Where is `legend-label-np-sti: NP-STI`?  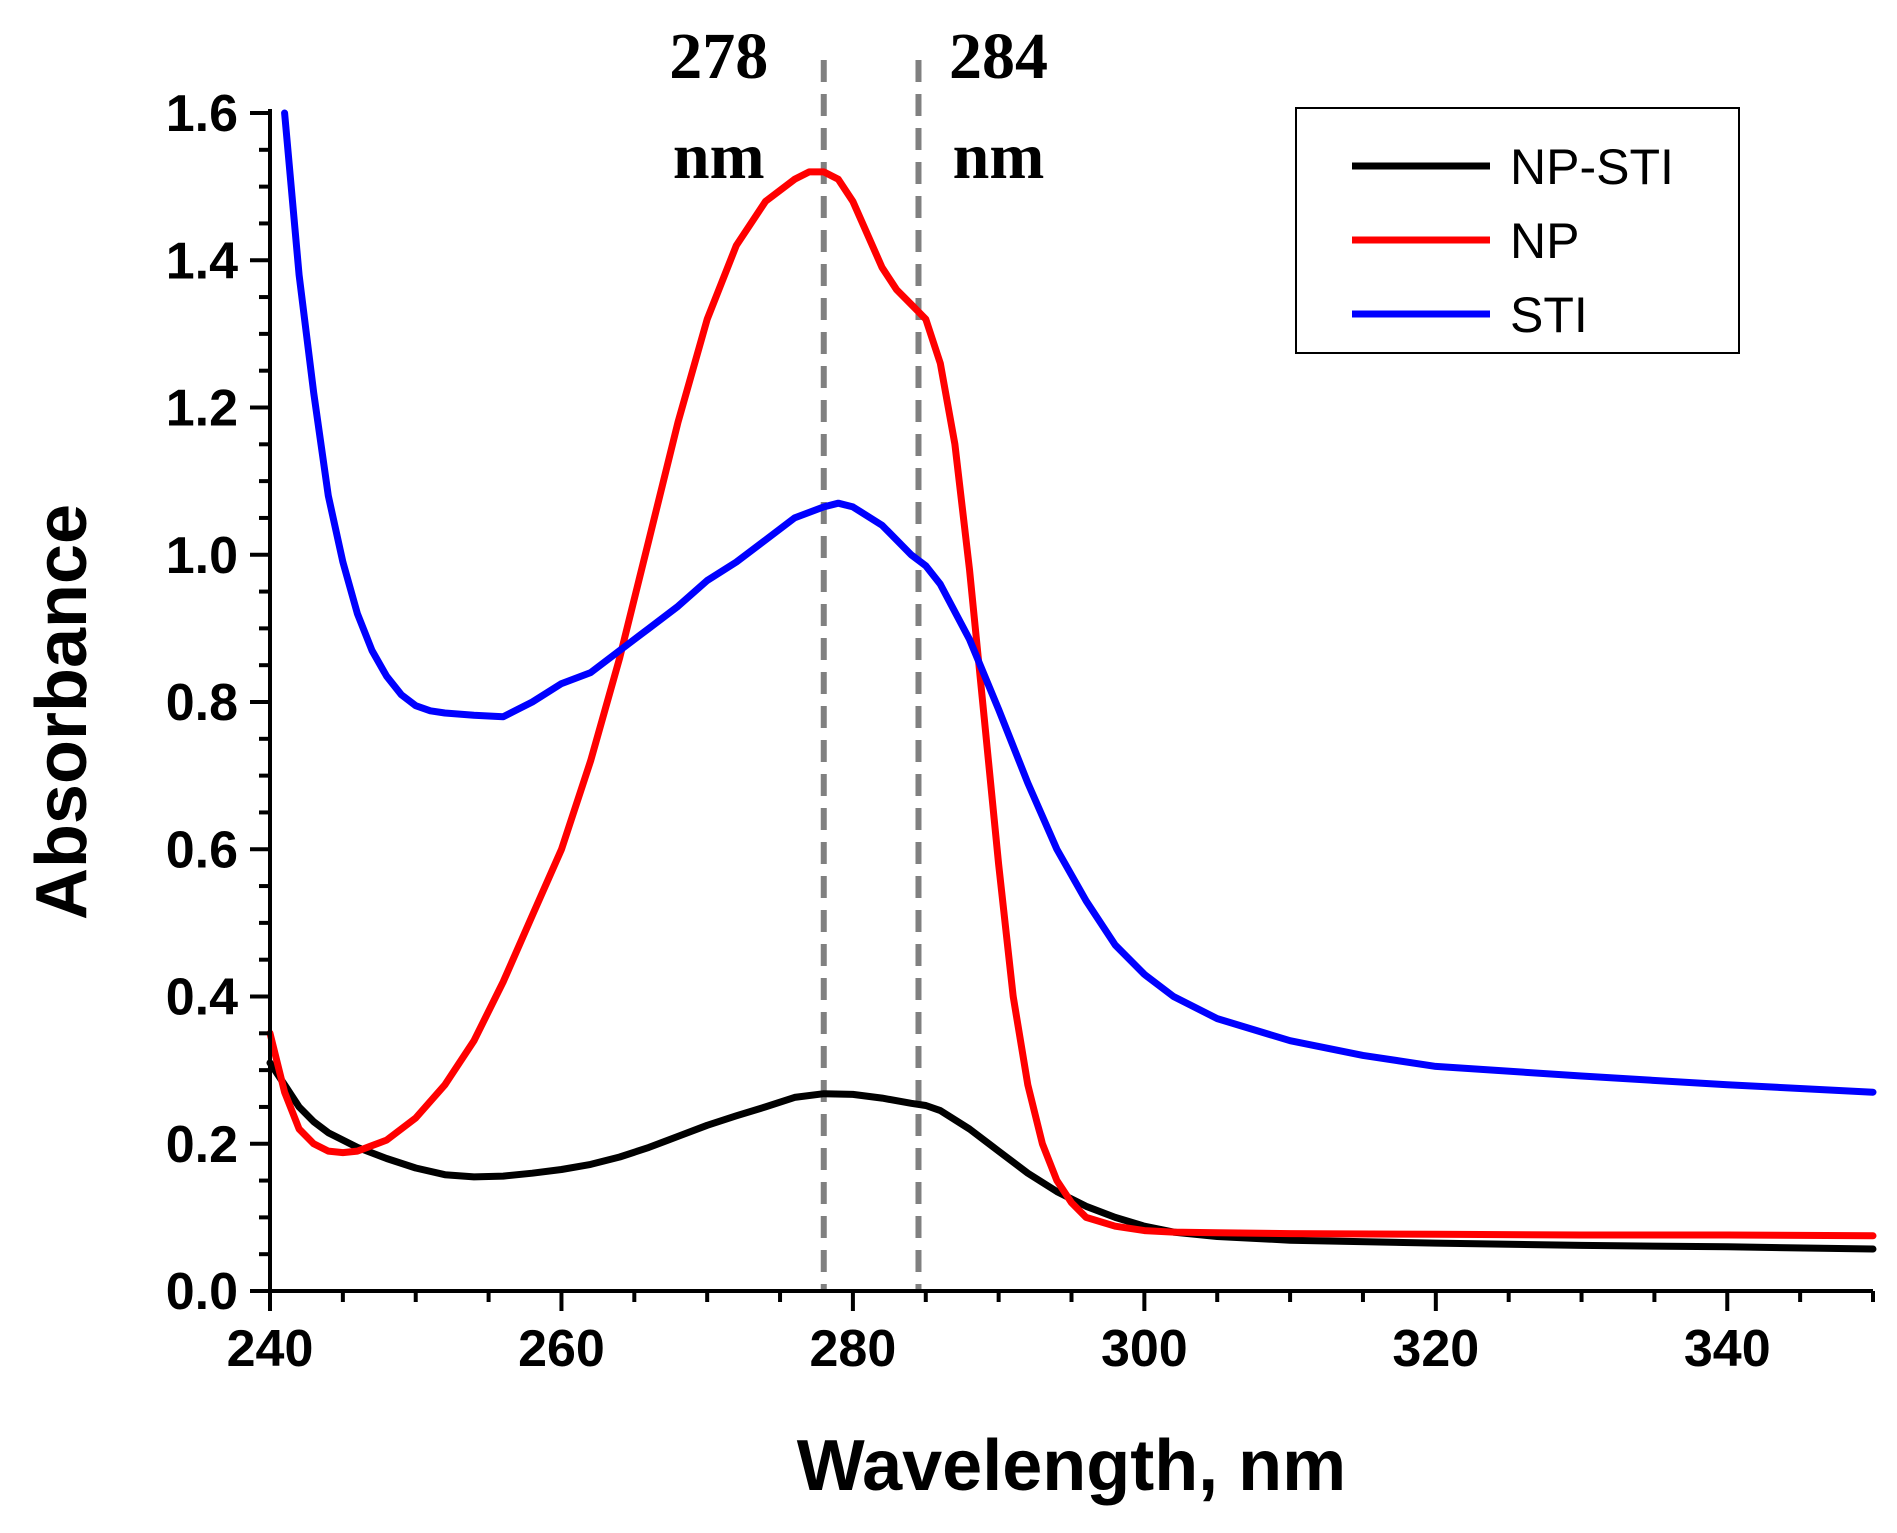
legend-label-np-sti: NP-STI is located at coordinates (1592, 167).